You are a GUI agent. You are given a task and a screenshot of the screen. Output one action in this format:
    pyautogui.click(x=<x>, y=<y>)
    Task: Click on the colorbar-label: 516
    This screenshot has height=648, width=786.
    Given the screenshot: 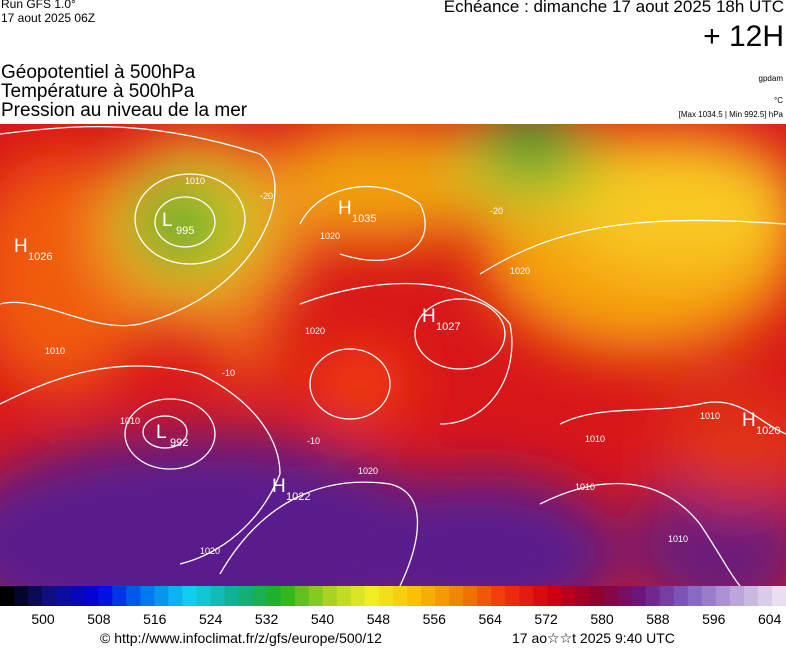 What is the action you would take?
    pyautogui.click(x=155, y=619)
    